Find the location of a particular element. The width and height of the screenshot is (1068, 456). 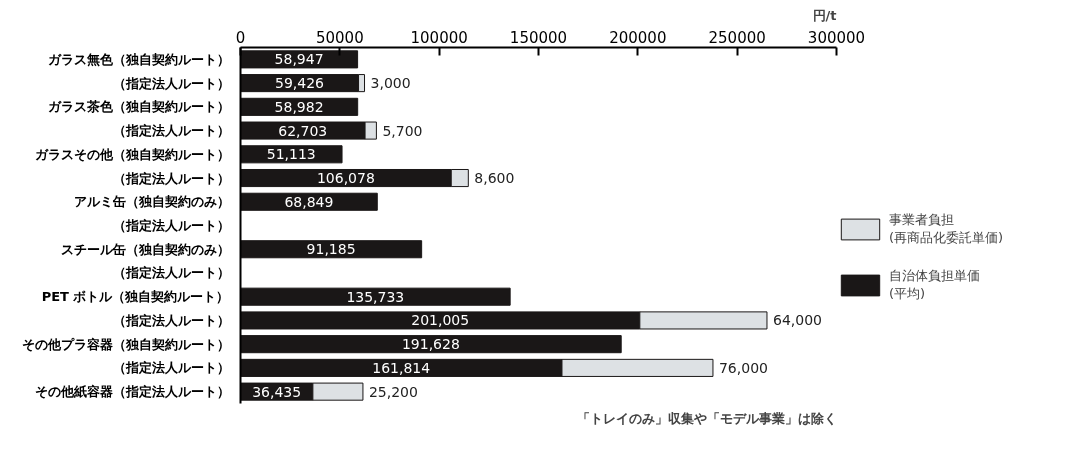

data-label: 51,113 is located at coordinates (291, 154).